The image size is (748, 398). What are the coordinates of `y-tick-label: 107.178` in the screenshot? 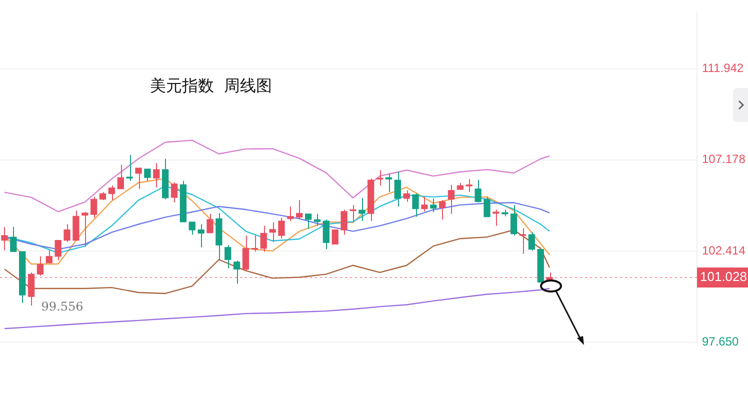 It's located at (724, 159).